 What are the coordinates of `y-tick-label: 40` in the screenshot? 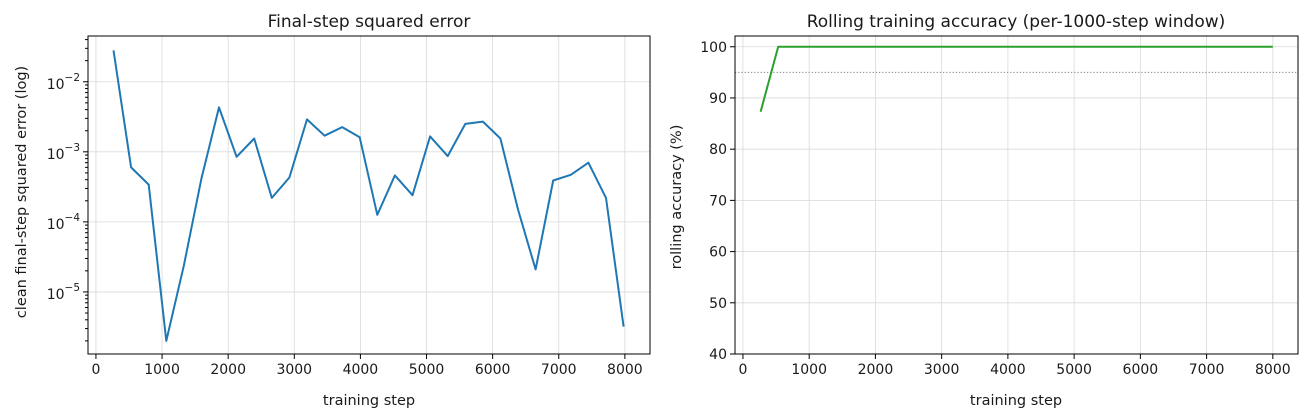 It's located at (718, 355).